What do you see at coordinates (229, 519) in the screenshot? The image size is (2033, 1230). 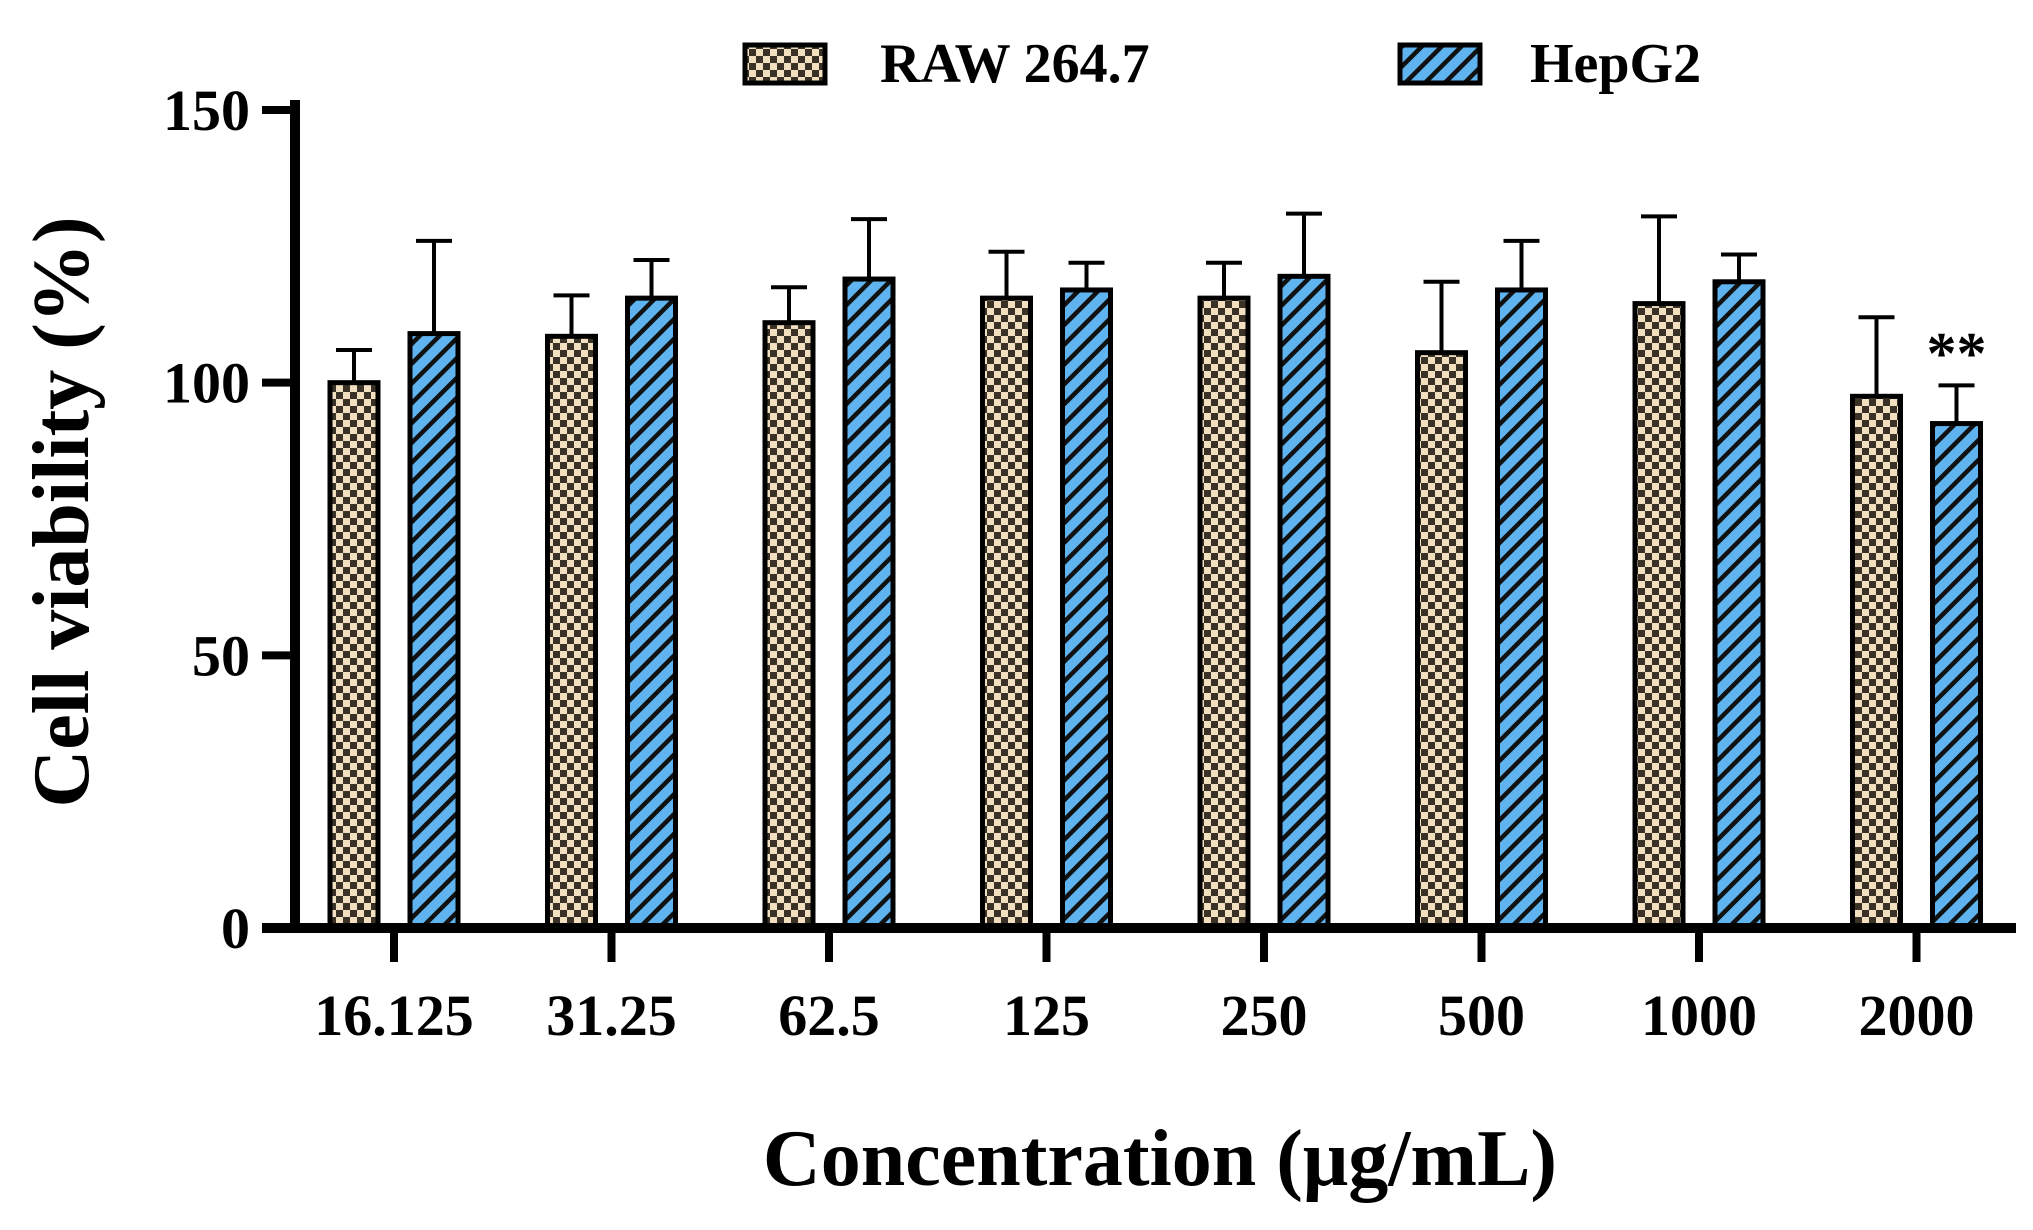 I see `y-ticks-group: 0 50 100 150` at bounding box center [229, 519].